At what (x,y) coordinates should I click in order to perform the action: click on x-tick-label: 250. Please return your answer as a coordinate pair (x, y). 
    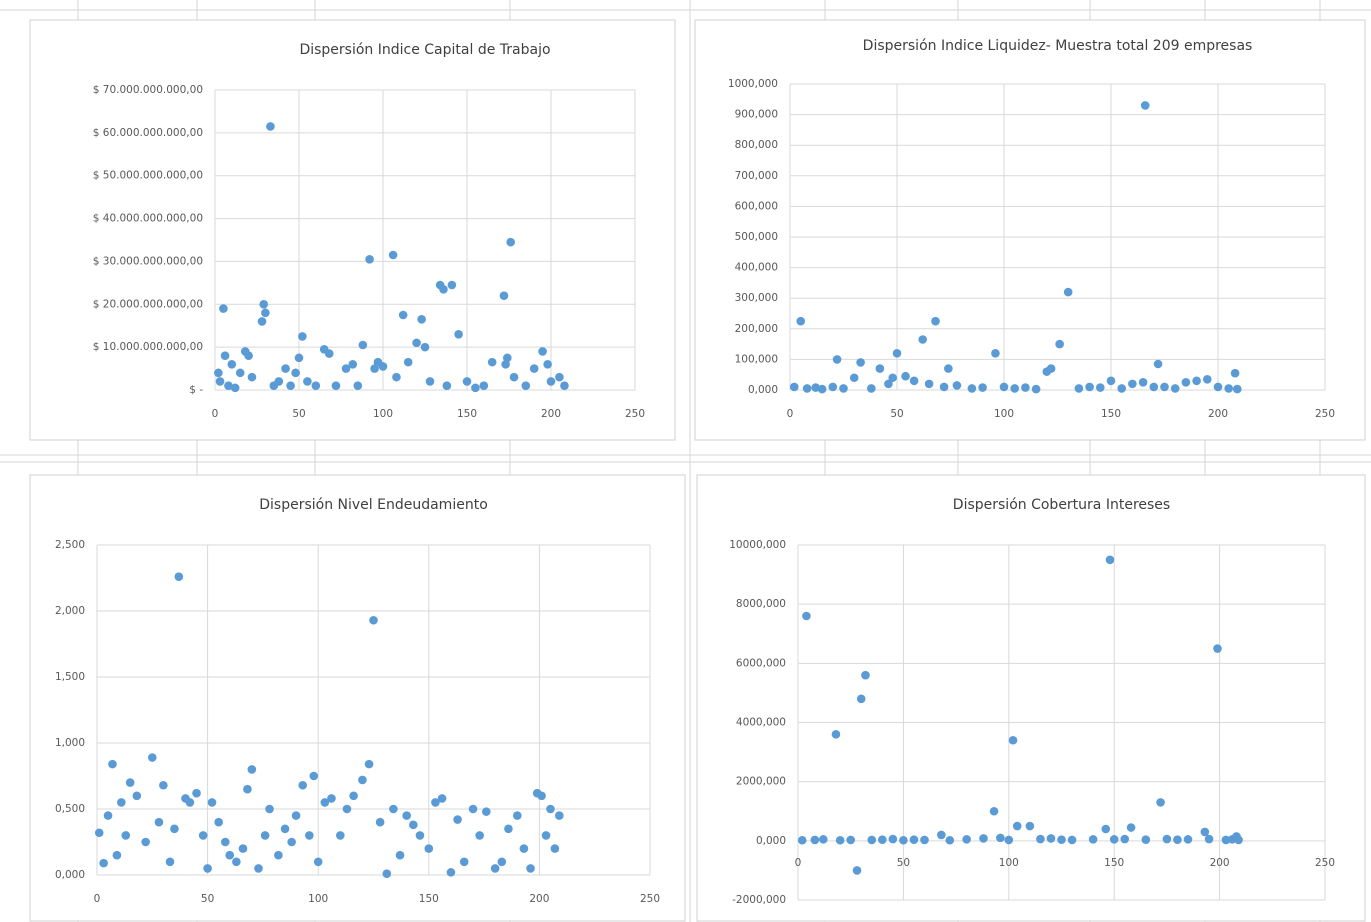
    Looking at the image, I should click on (635, 414).